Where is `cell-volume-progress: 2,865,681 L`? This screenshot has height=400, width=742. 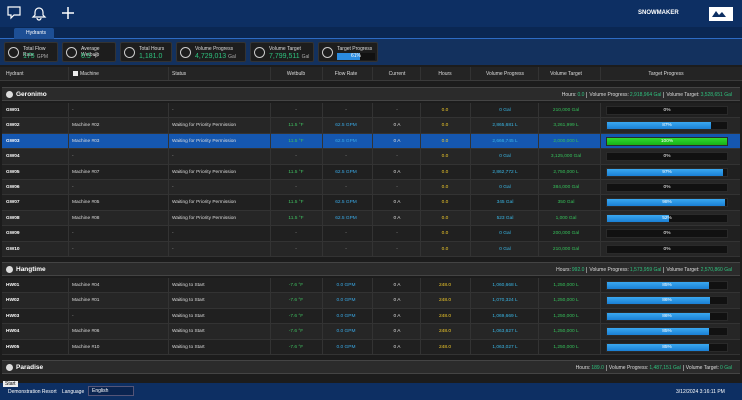 cell-volume-progress: 2,865,681 L is located at coordinates (505, 126).